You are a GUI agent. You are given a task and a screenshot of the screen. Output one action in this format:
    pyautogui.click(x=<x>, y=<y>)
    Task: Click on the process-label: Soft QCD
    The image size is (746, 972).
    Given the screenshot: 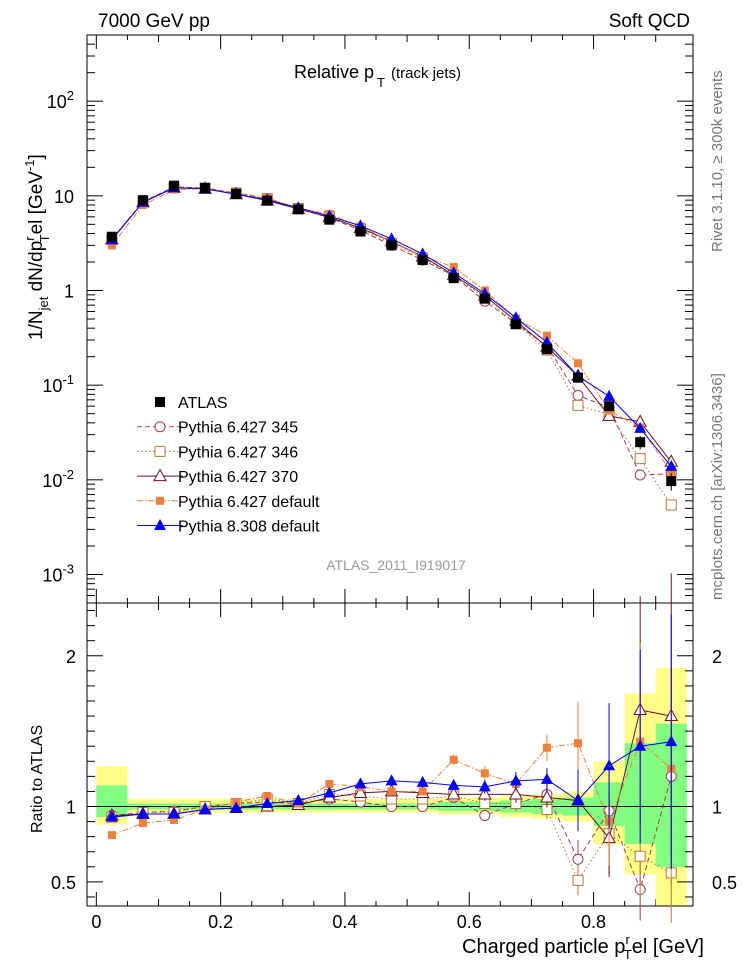 What is the action you would take?
    pyautogui.click(x=649, y=21)
    